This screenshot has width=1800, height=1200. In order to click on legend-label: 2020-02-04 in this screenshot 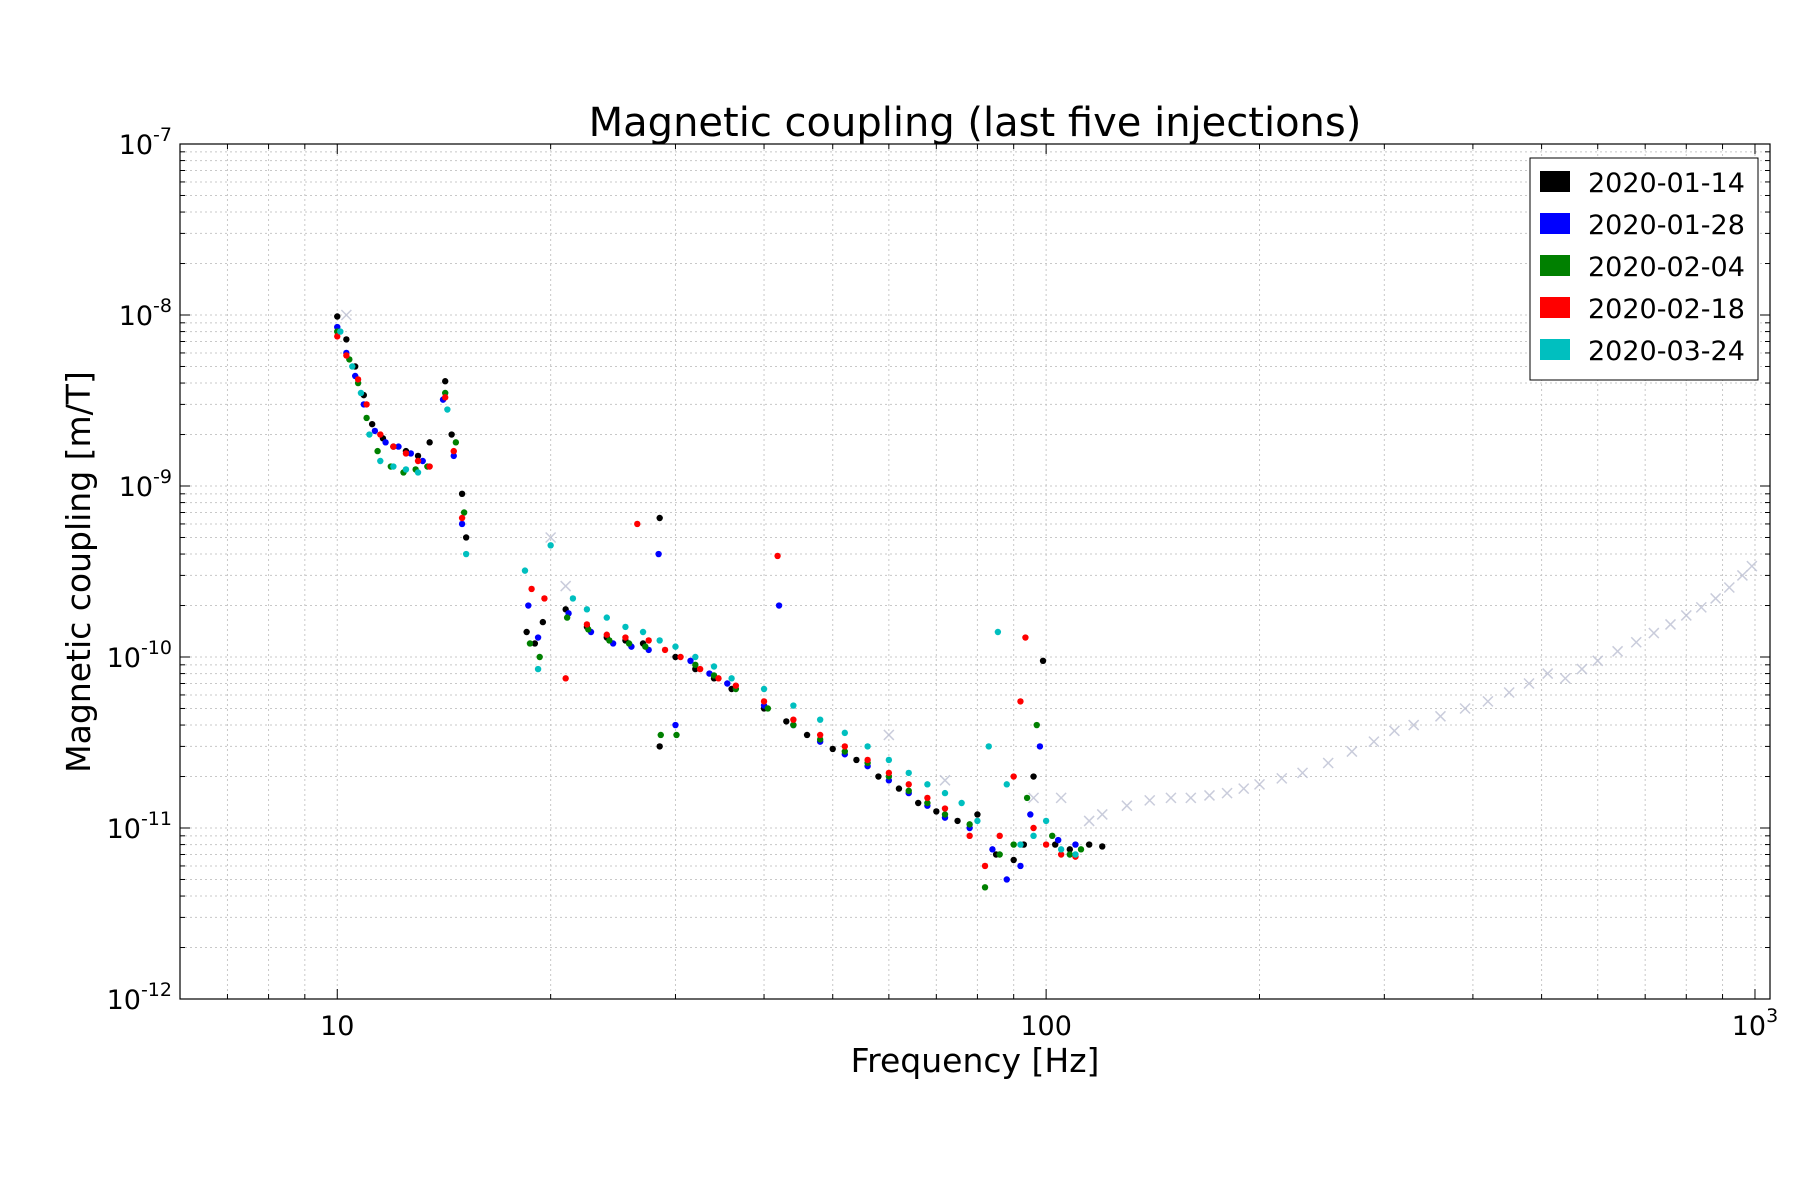, I will do `click(1666, 267)`.